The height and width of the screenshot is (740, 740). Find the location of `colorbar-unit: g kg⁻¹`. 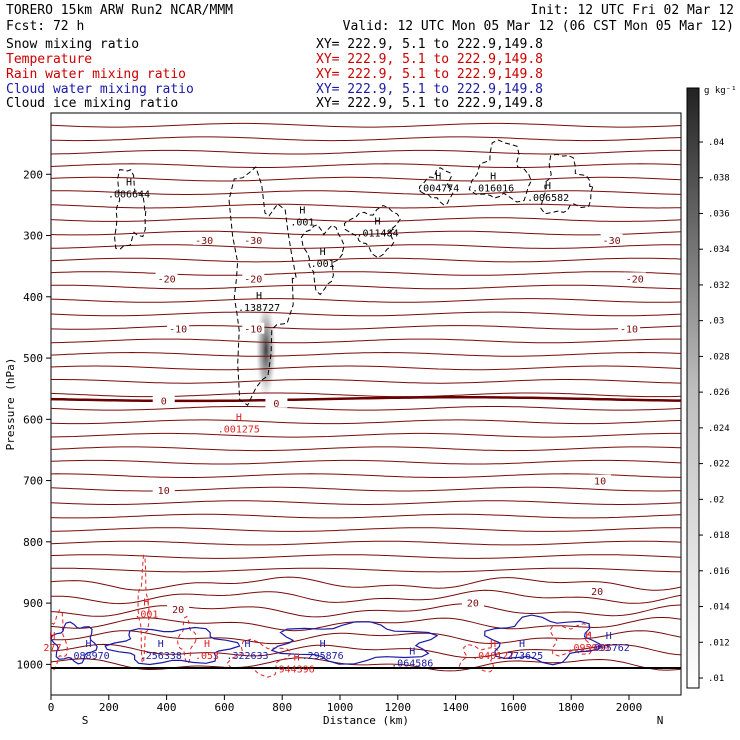

colorbar-unit: g kg⁻¹ is located at coordinates (720, 91).